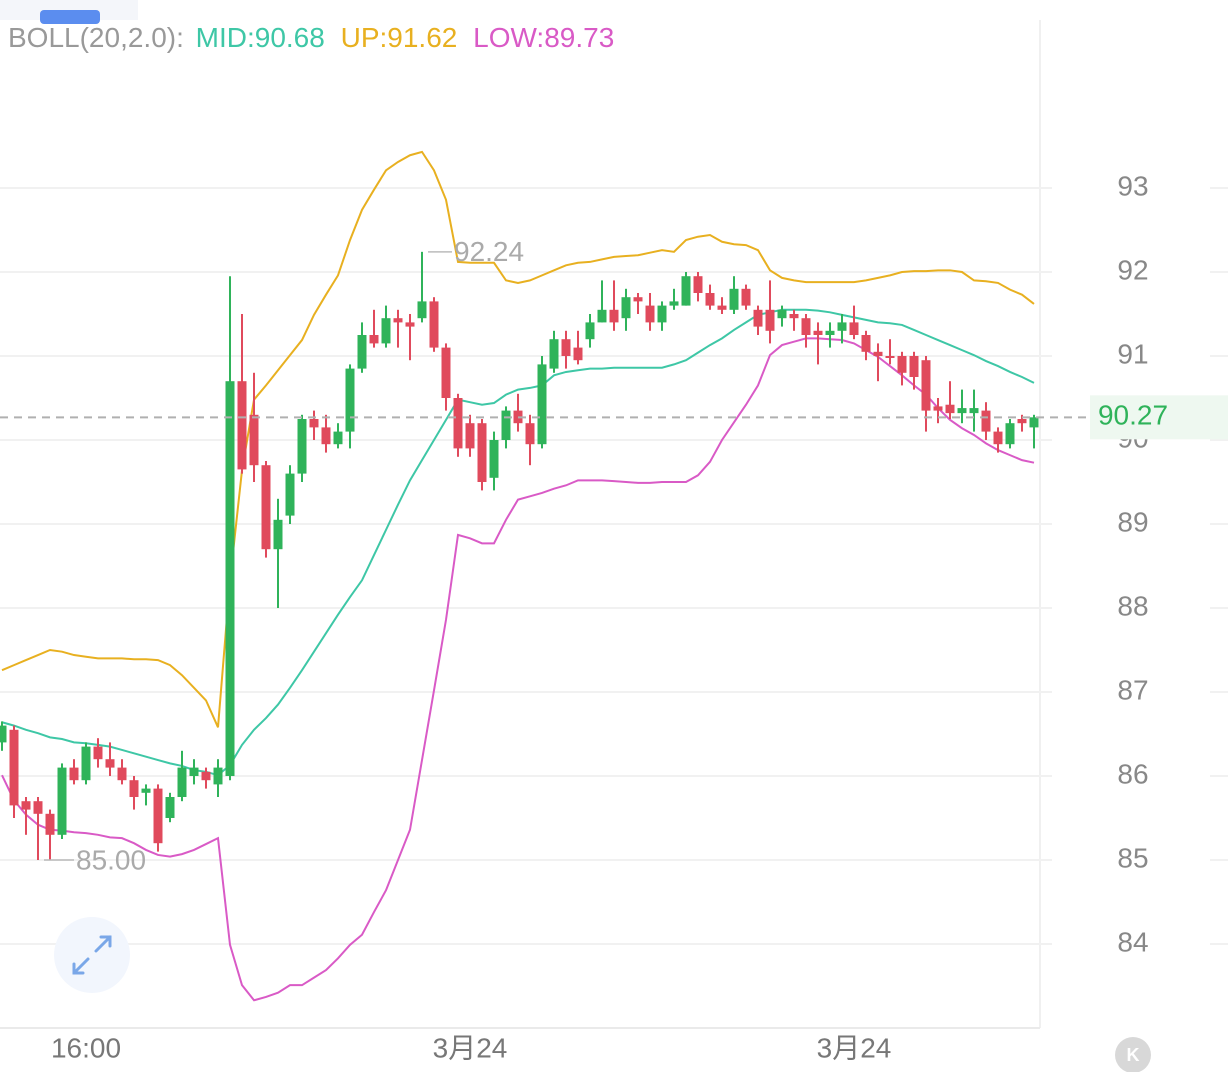  I want to click on x-tick-label: 16:00, so click(86, 1047).